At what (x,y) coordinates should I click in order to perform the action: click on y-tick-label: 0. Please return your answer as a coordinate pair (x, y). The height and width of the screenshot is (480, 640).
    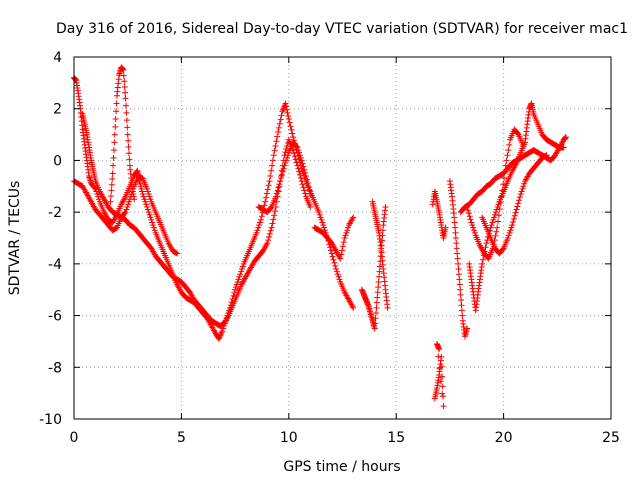
    Looking at the image, I should click on (57, 161).